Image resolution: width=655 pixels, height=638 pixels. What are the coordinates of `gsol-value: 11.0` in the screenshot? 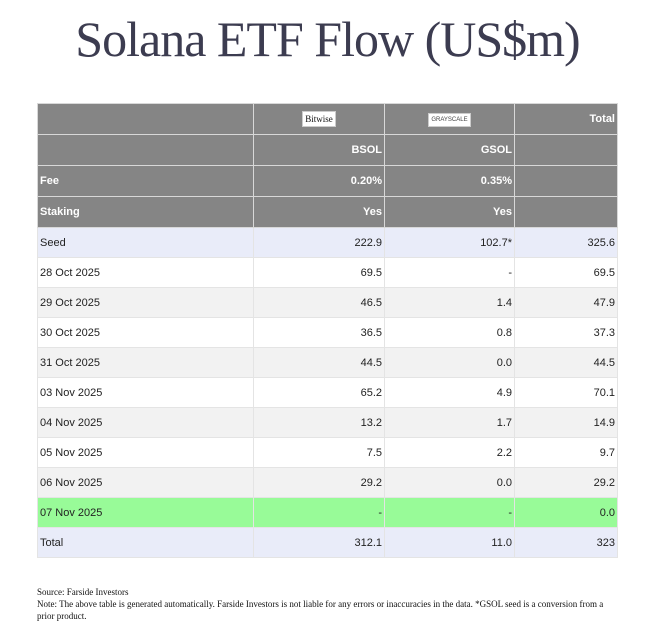 It's located at (449, 542).